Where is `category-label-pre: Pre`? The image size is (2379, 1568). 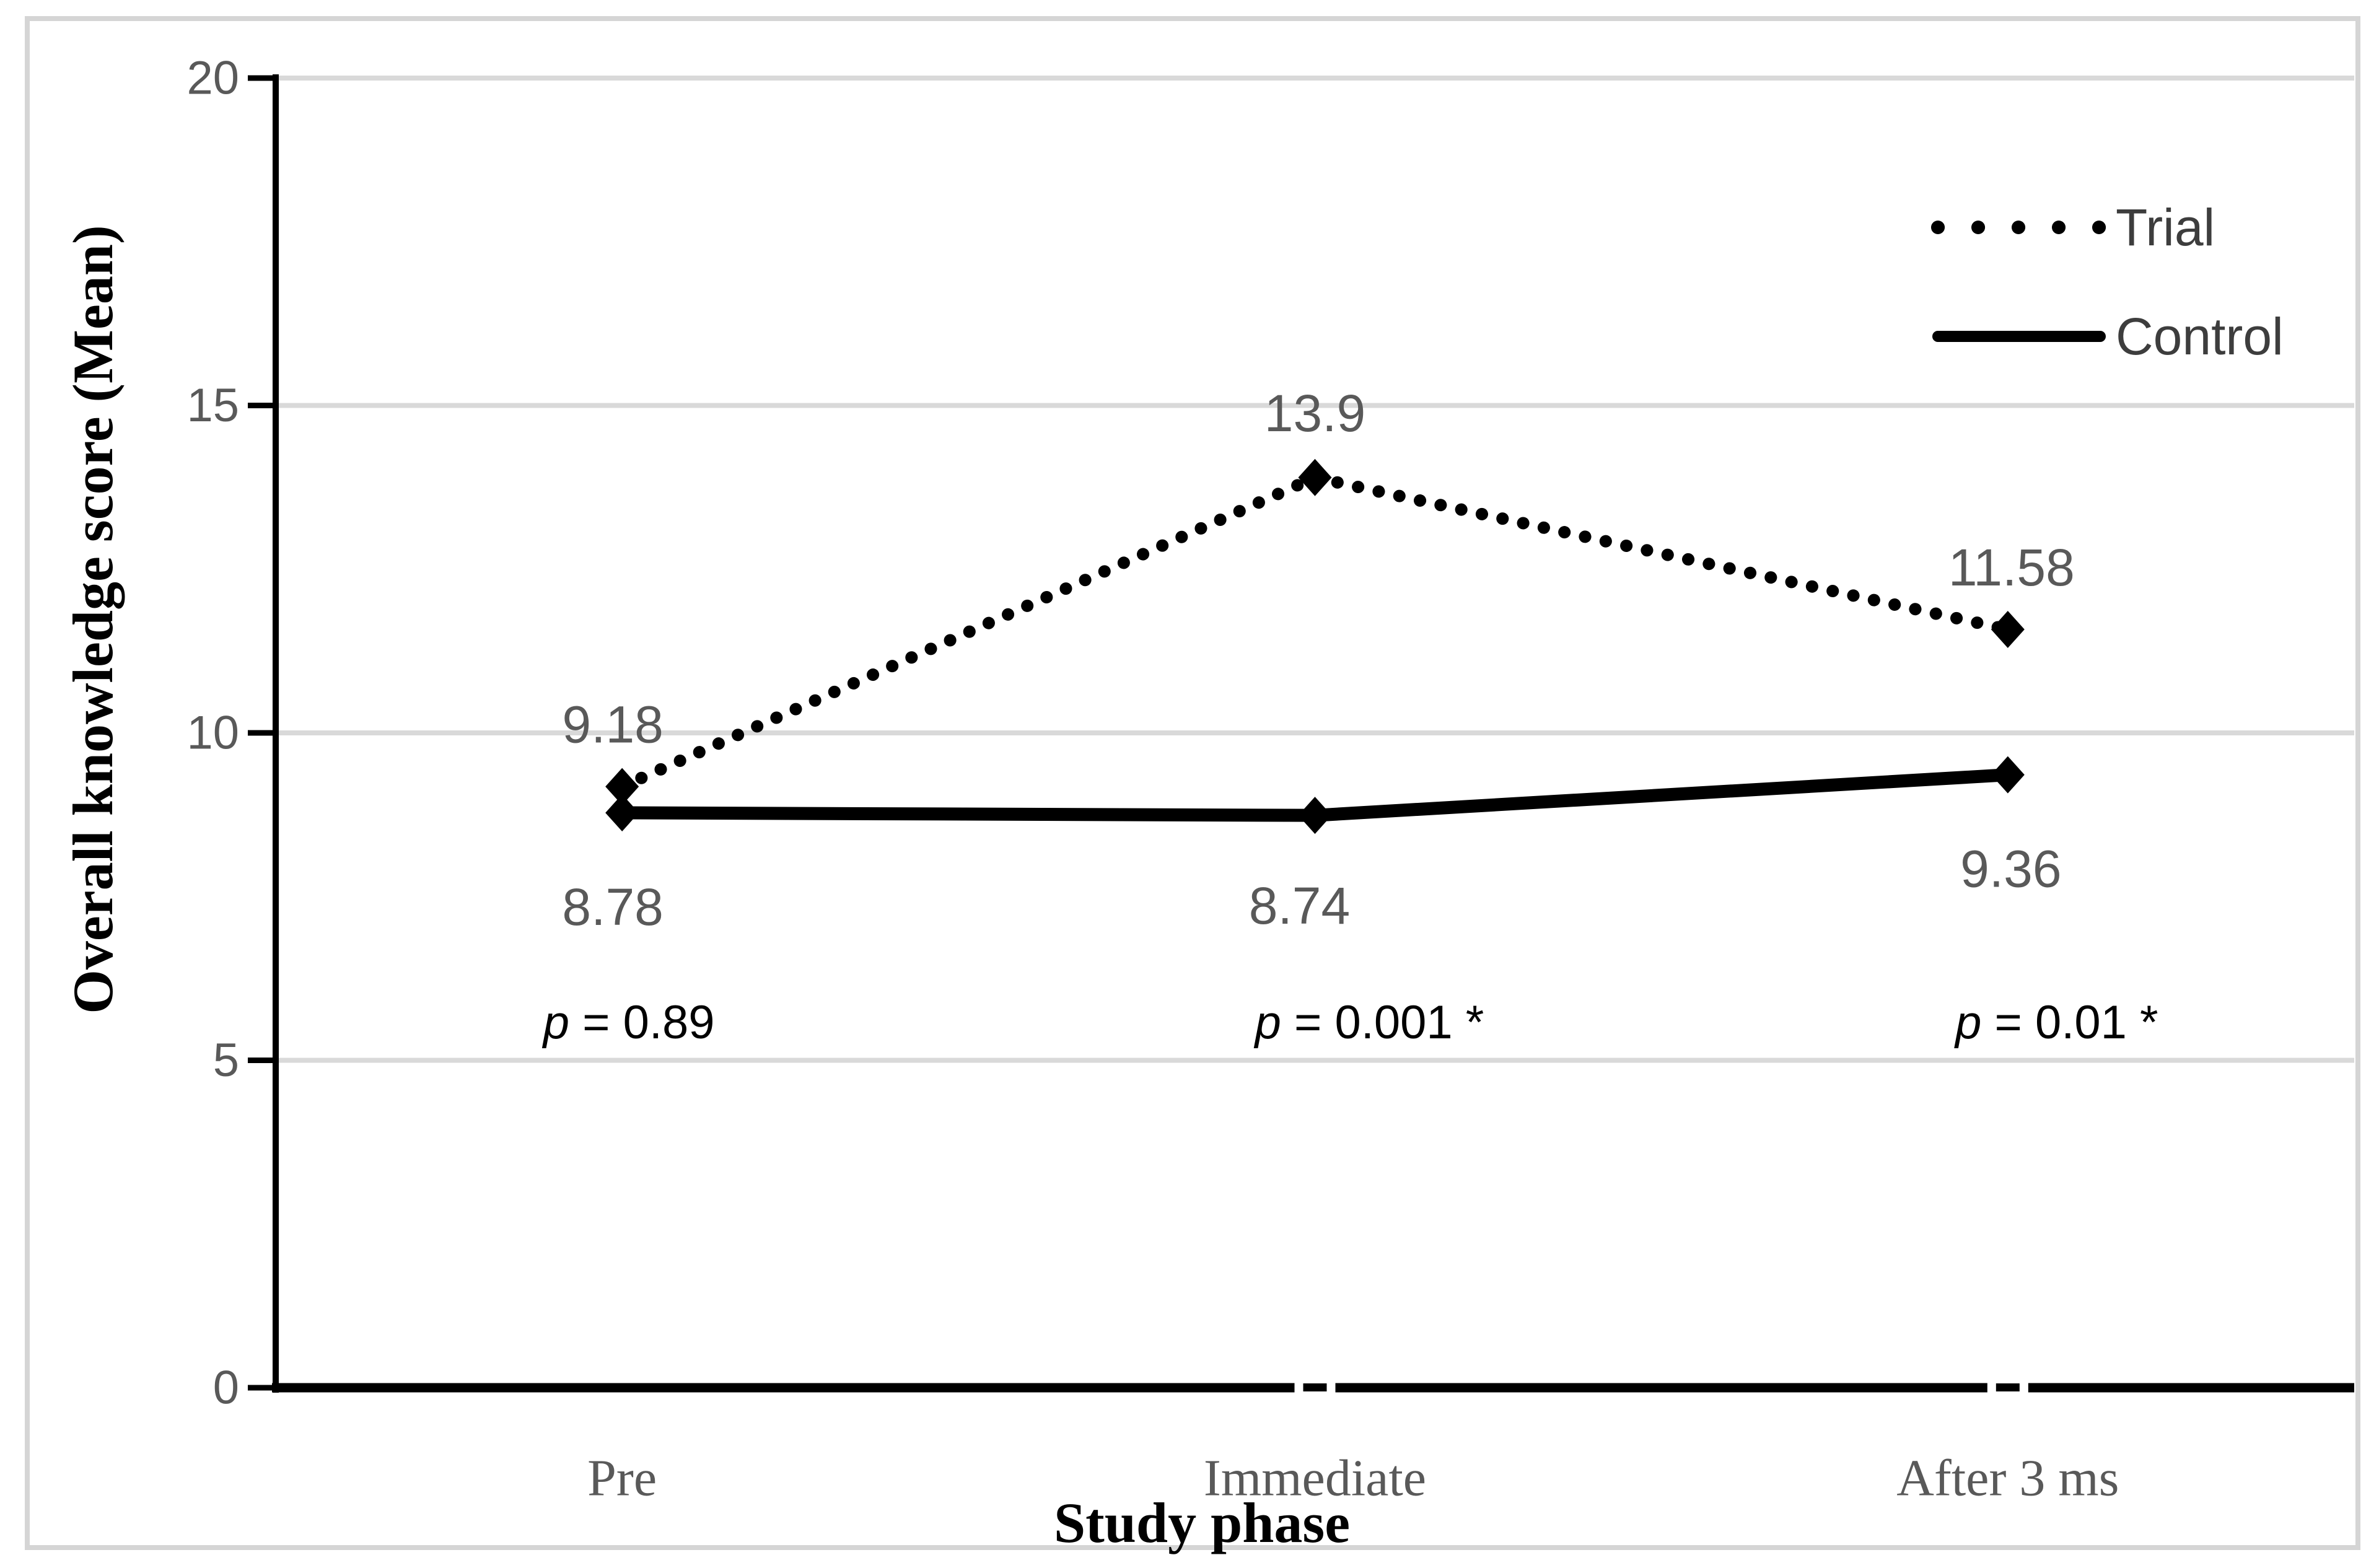
category-label-pre: Pre is located at coordinates (622, 1478).